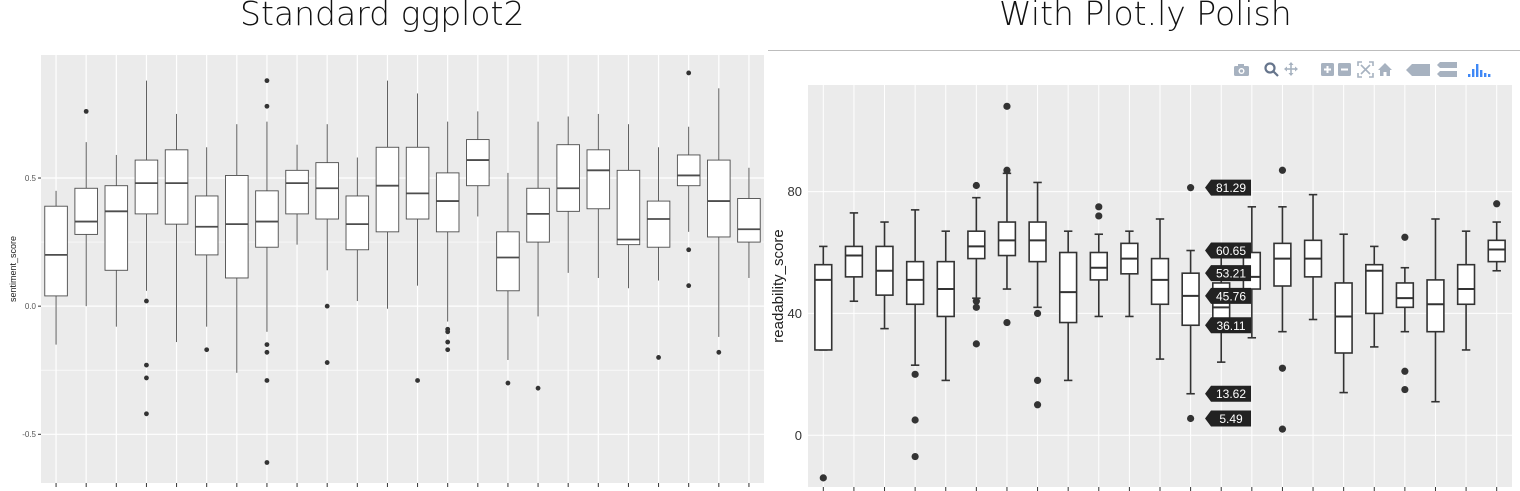 The width and height of the screenshot is (1520, 491). Describe the element at coordinates (1385, 69) in the screenshot. I see `home-icon` at that location.